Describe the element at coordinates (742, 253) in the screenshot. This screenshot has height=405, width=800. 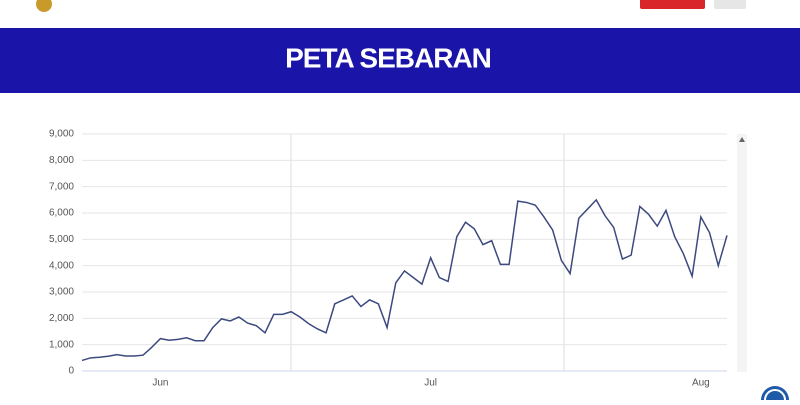
I see `scrollbar` at that location.